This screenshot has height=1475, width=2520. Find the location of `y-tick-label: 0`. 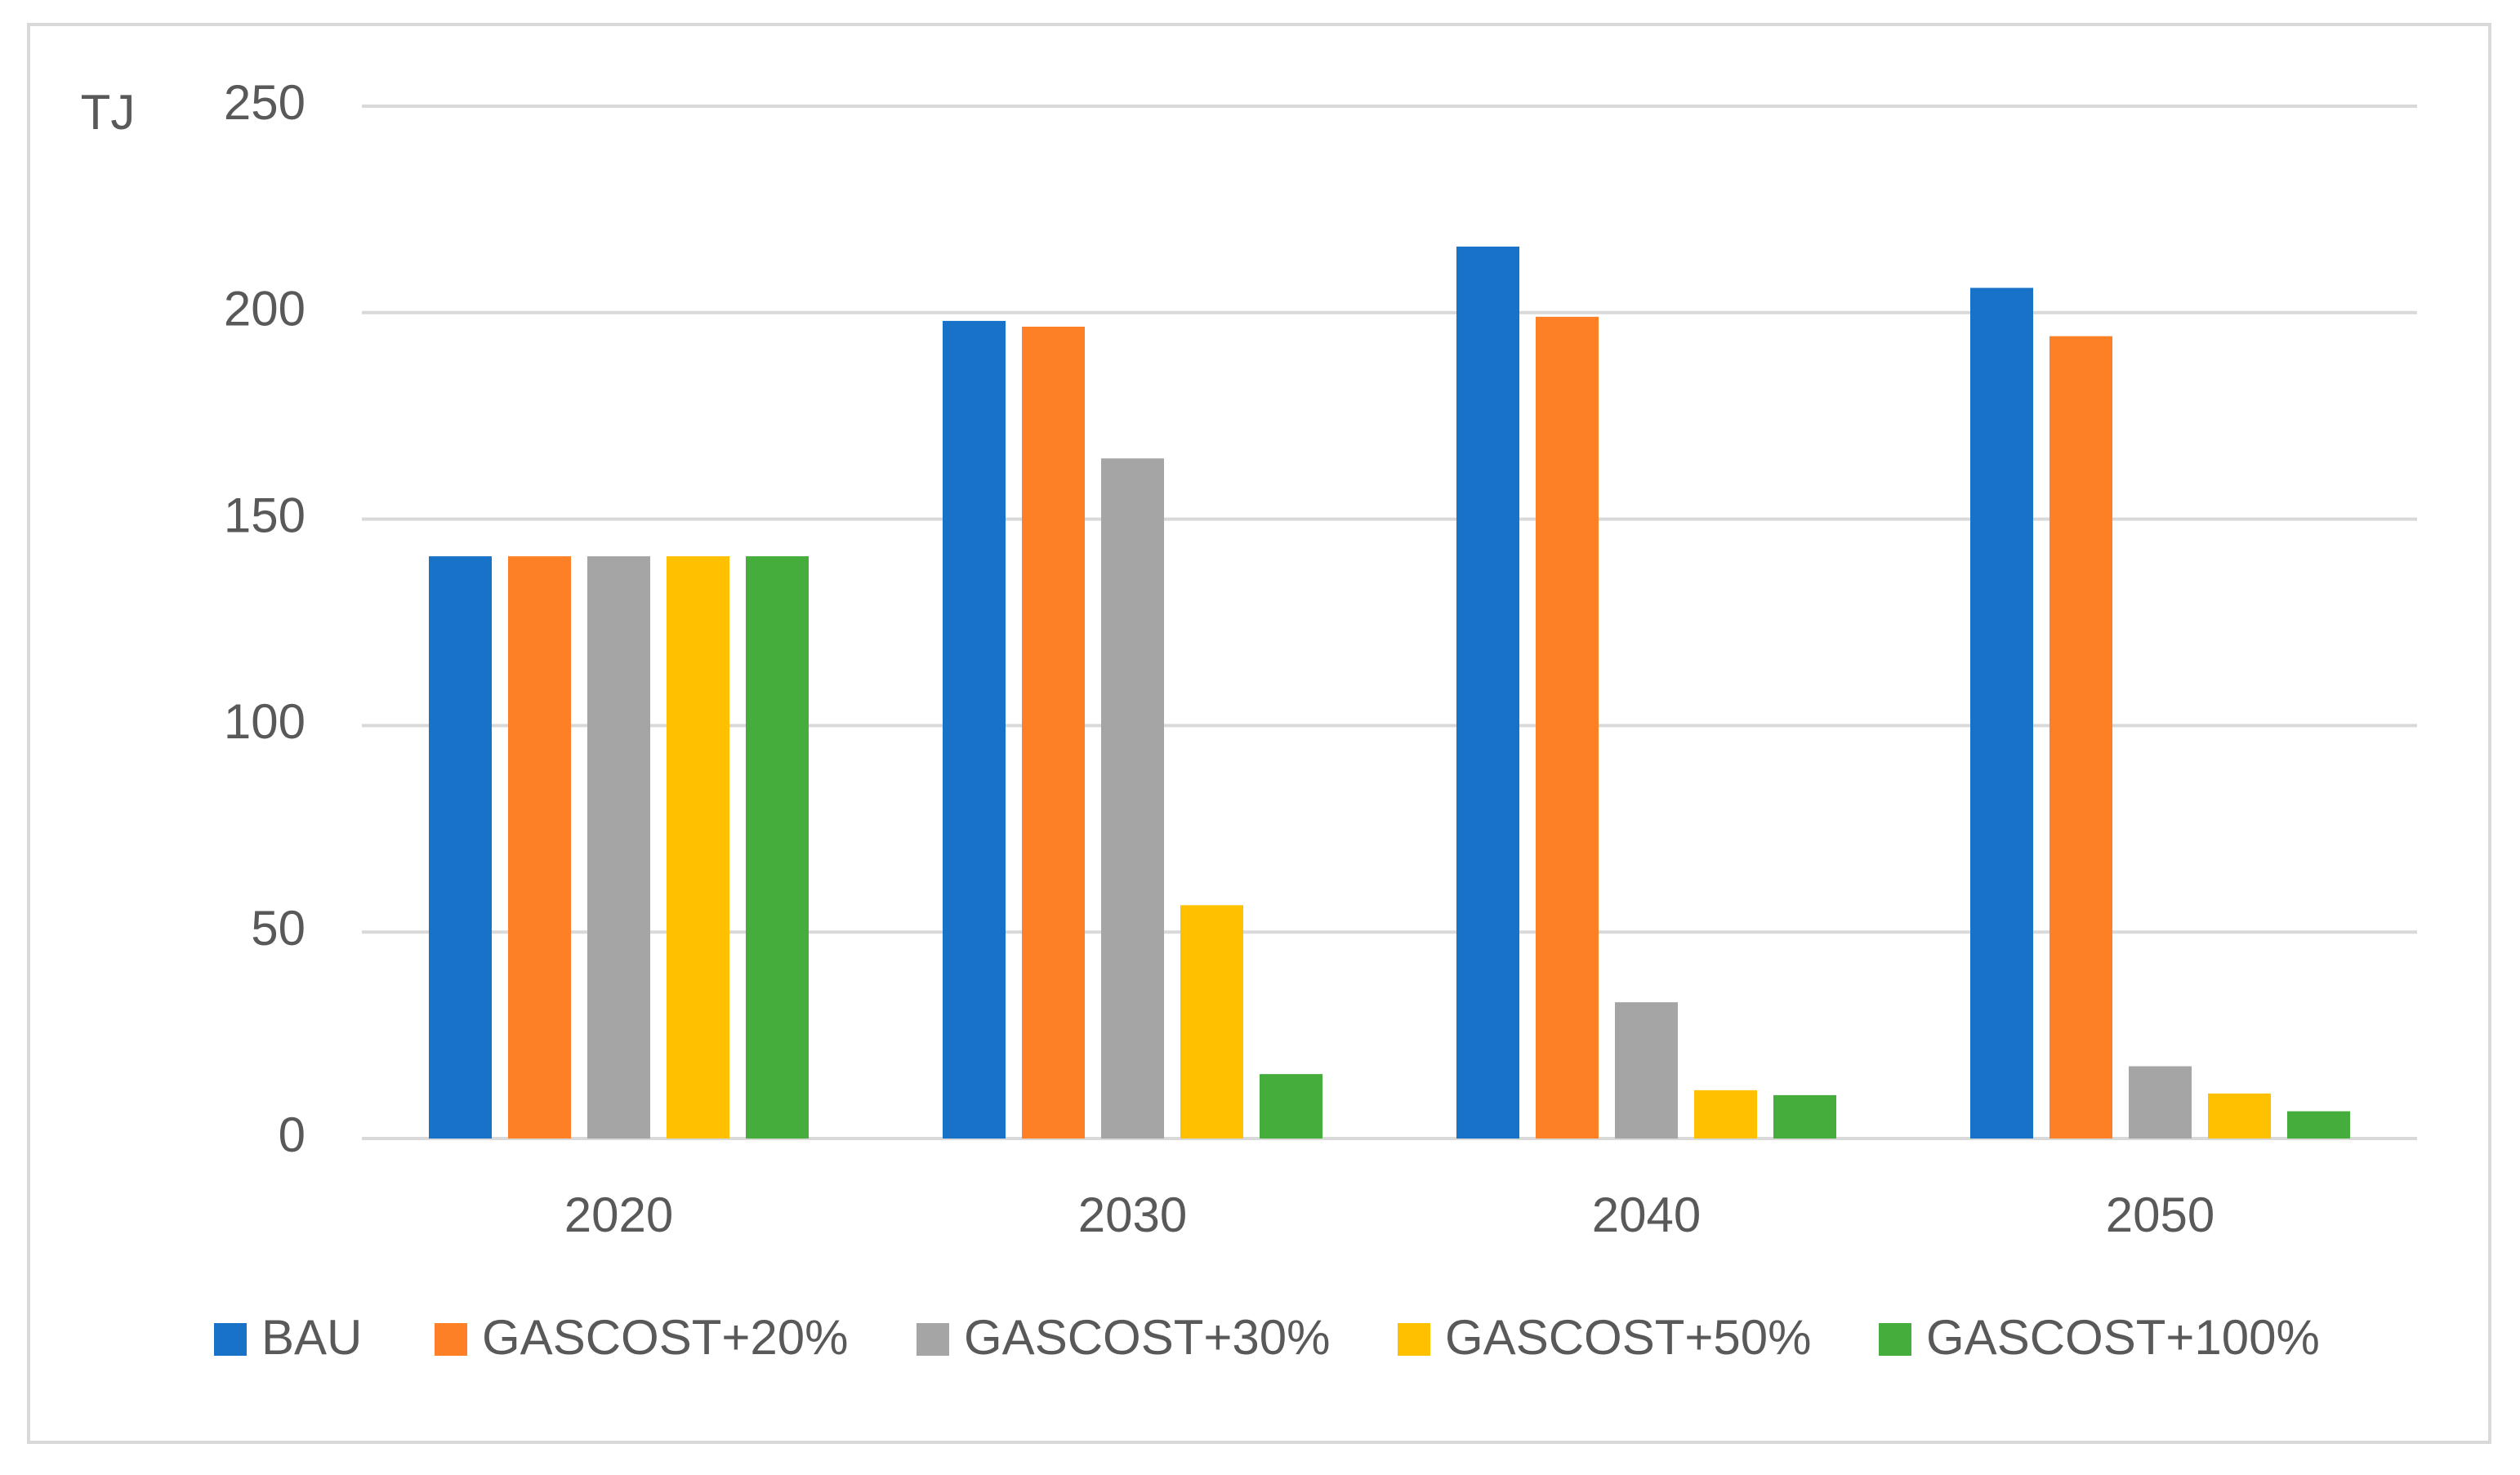

y-tick-label: 0 is located at coordinates (293, 1134).